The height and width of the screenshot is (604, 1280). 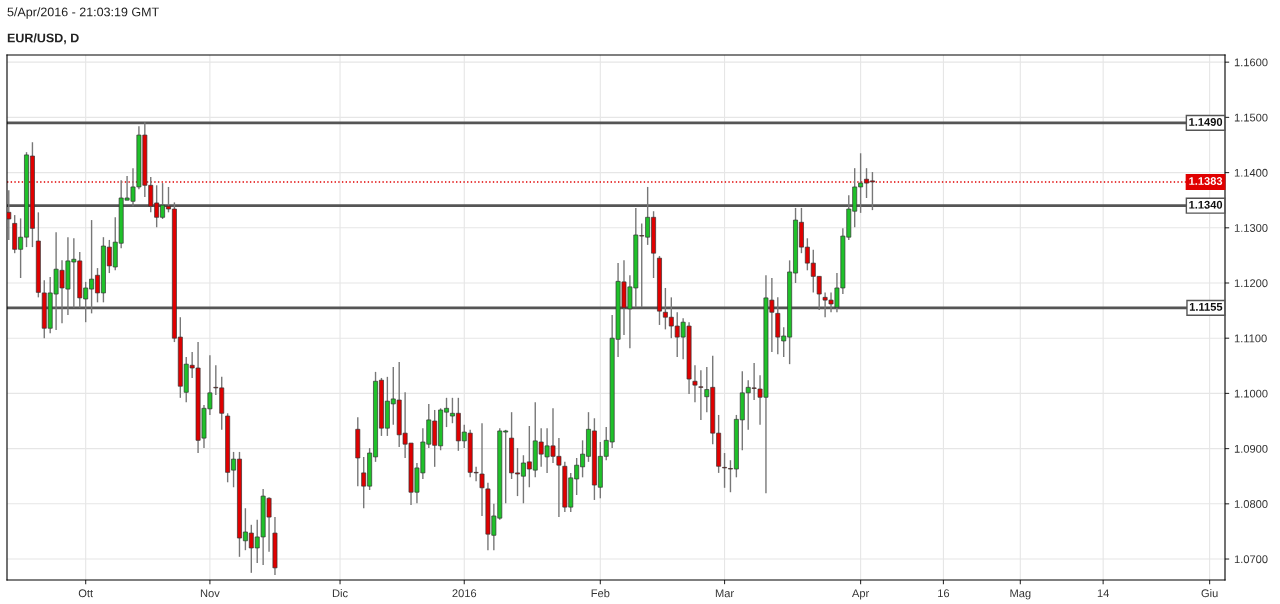 I want to click on x-tick-label: 16, so click(x=944, y=593).